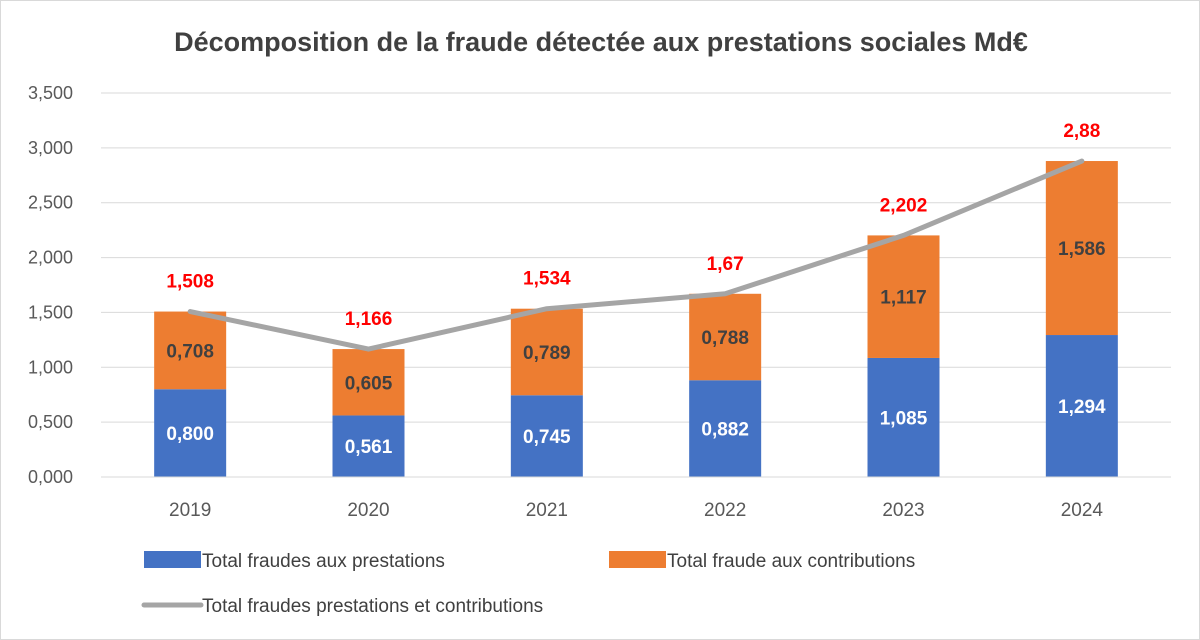  I want to click on data-label-total: 1,166, so click(369, 319).